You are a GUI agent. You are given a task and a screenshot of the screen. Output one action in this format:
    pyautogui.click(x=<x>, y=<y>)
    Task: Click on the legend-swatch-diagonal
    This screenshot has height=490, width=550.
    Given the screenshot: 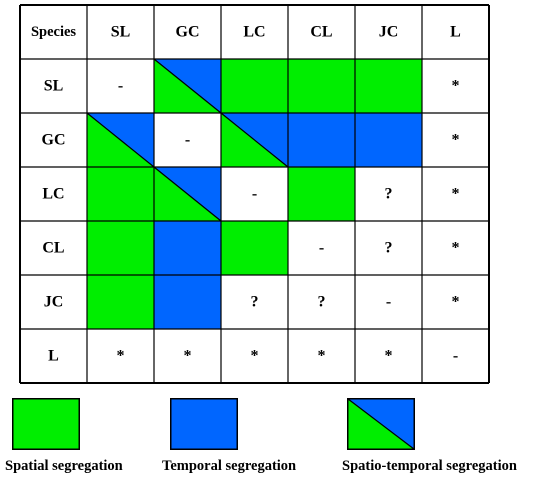 What is the action you would take?
    pyautogui.click(x=381, y=424)
    